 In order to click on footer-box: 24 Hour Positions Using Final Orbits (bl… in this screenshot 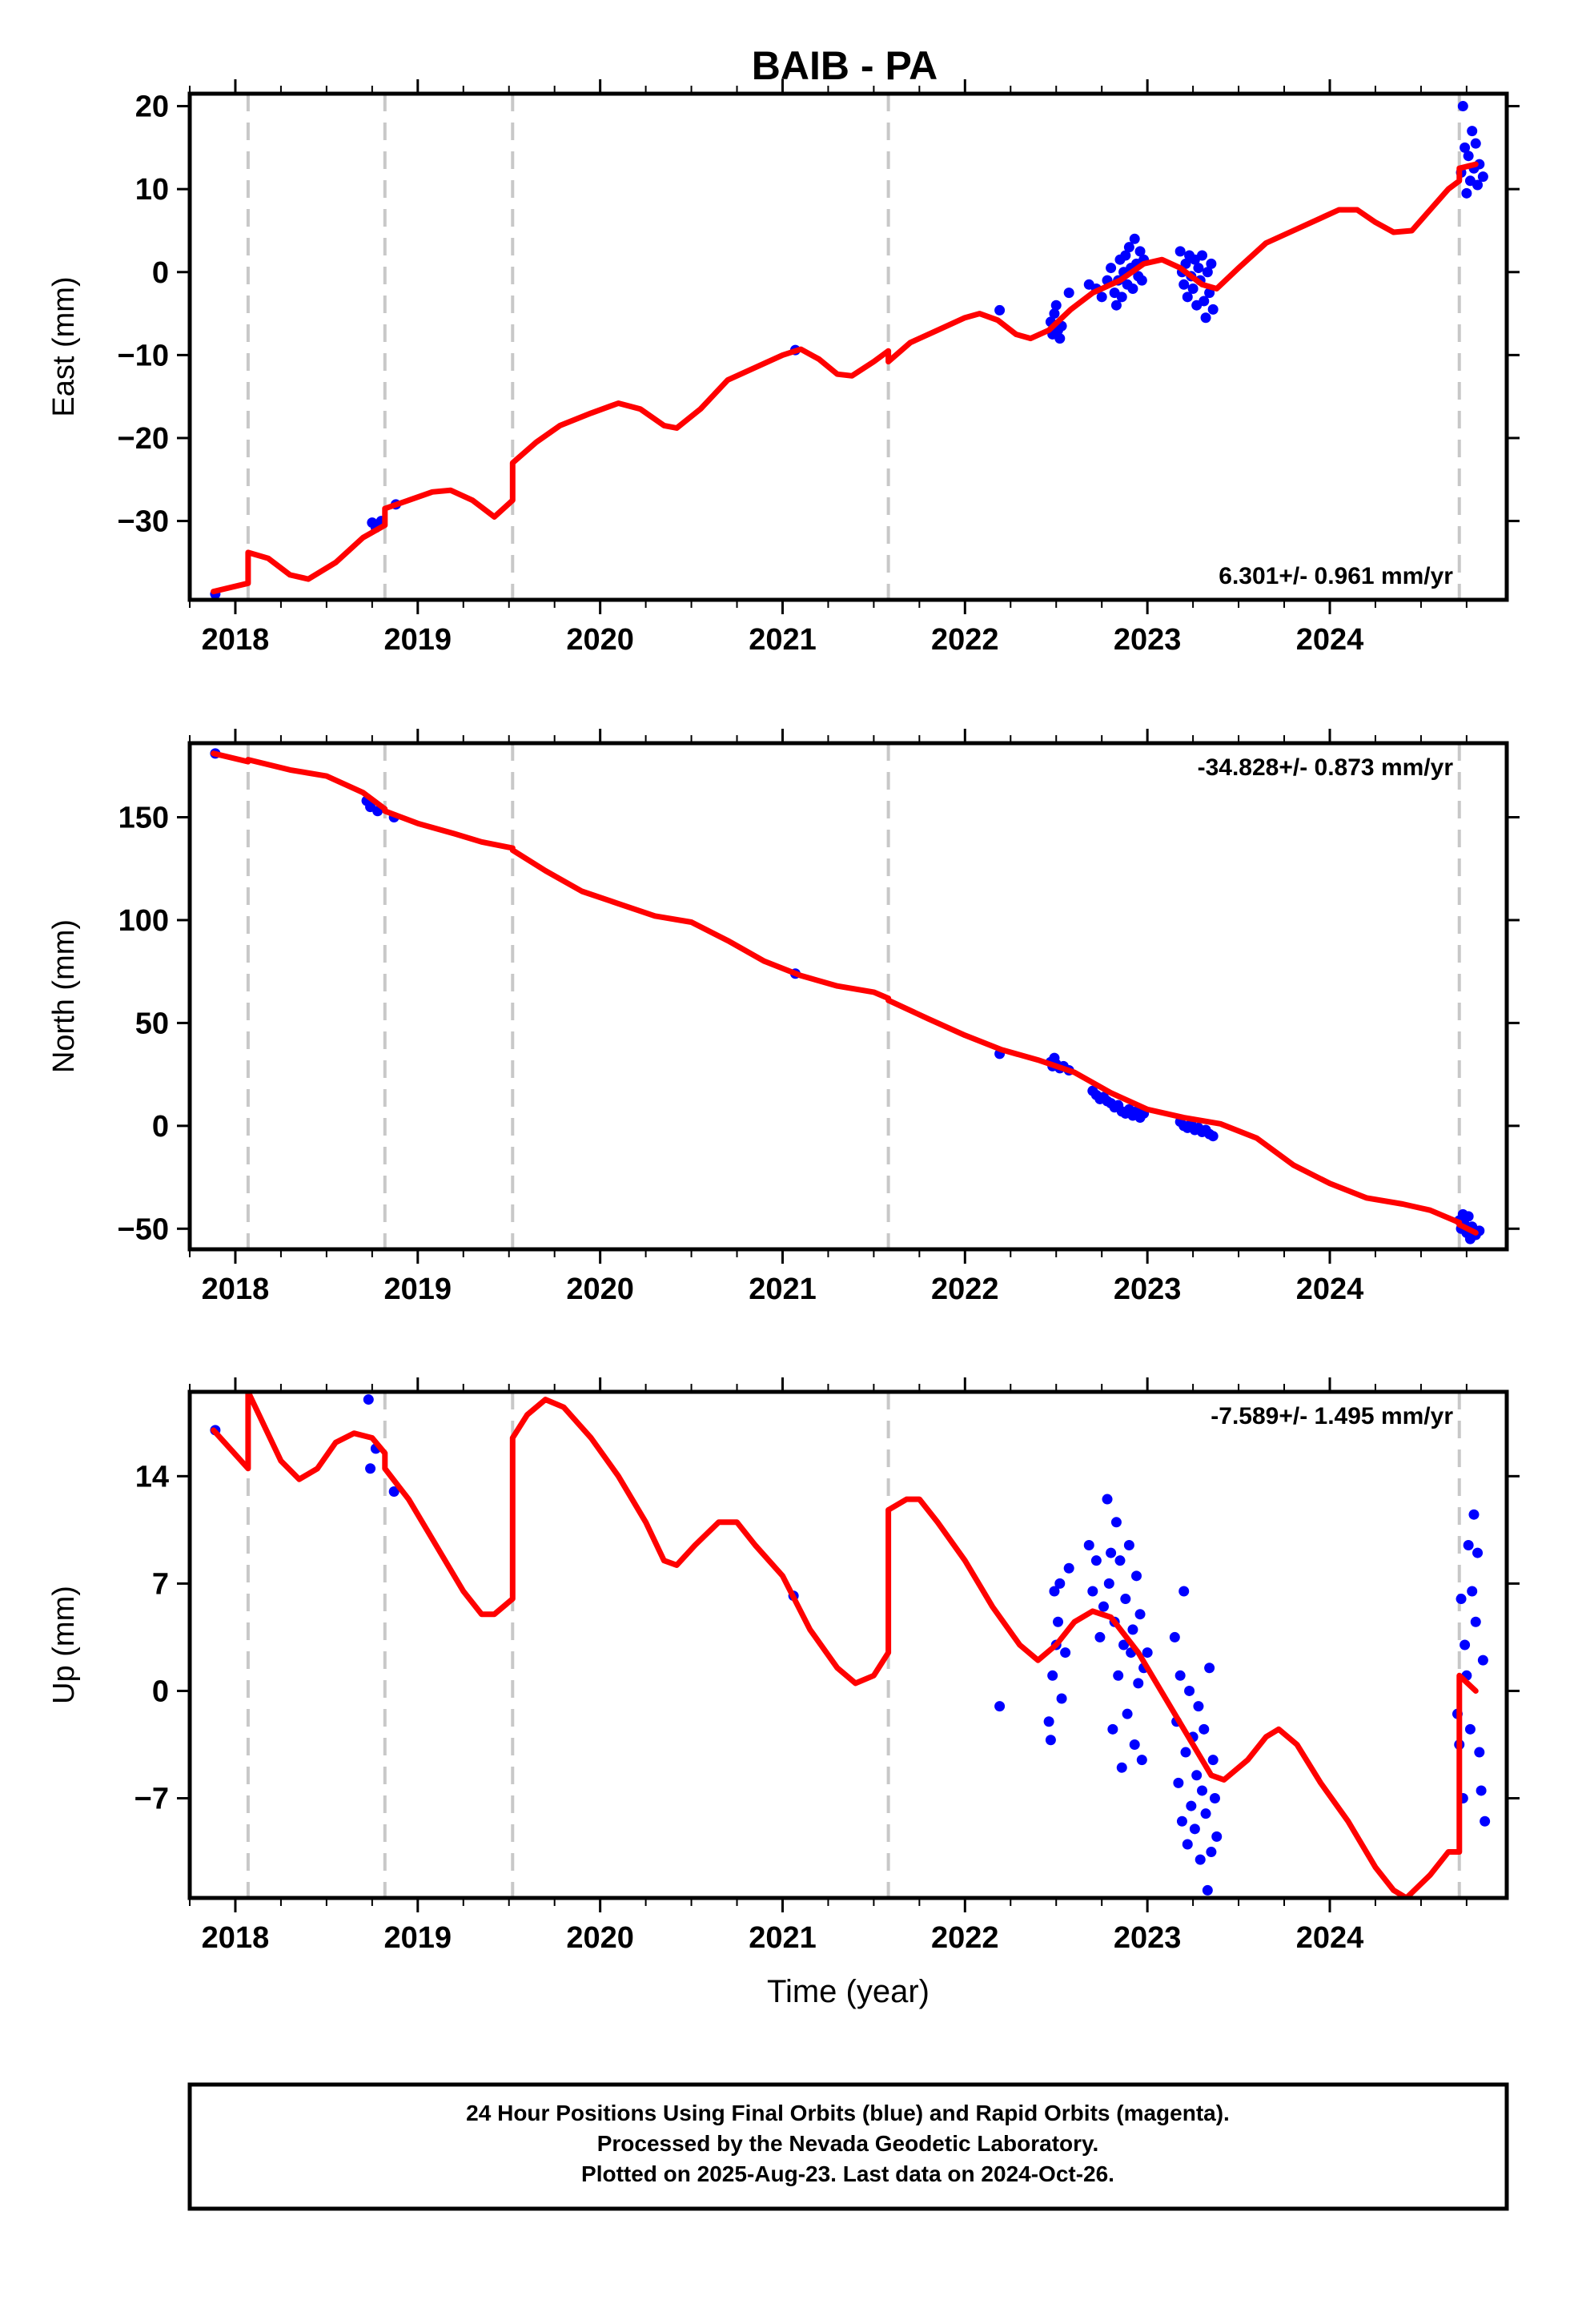, I will do `click(848, 2146)`.